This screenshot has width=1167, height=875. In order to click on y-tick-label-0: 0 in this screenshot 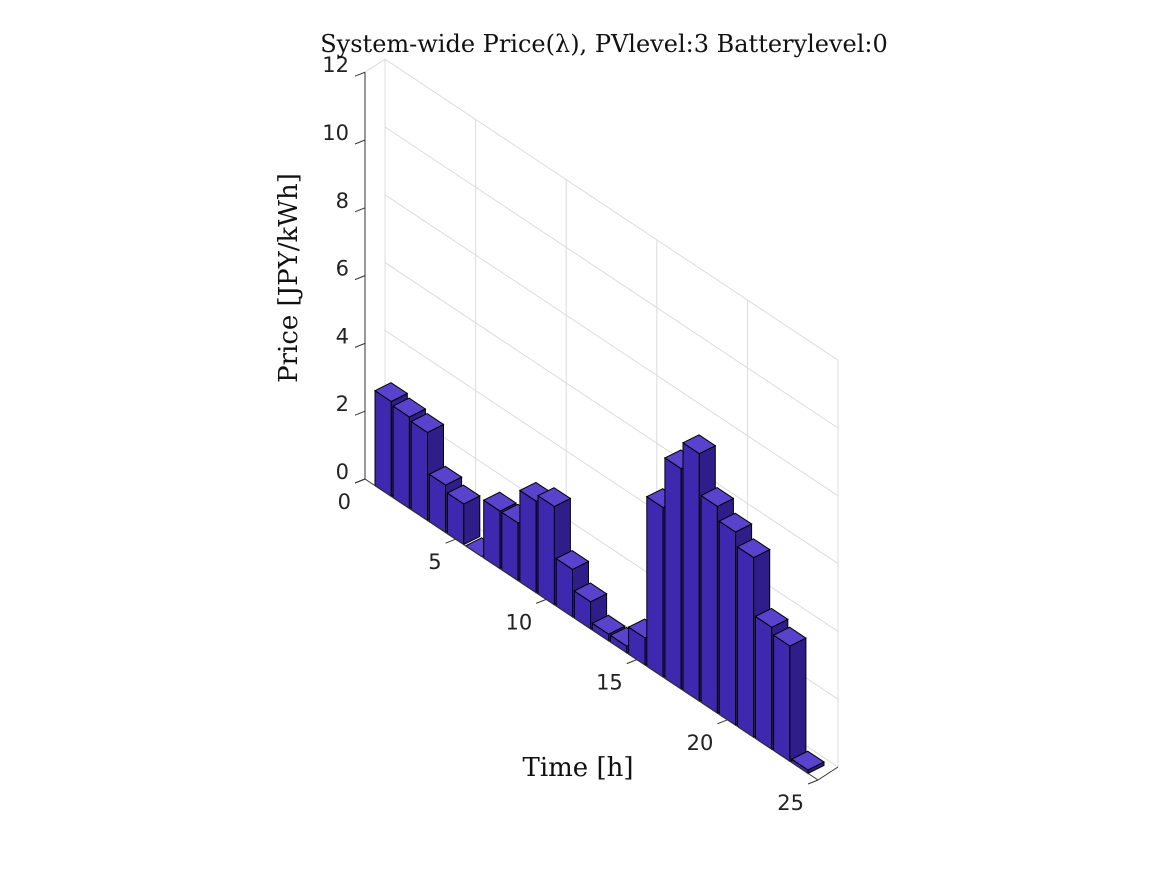, I will do `click(342, 472)`.